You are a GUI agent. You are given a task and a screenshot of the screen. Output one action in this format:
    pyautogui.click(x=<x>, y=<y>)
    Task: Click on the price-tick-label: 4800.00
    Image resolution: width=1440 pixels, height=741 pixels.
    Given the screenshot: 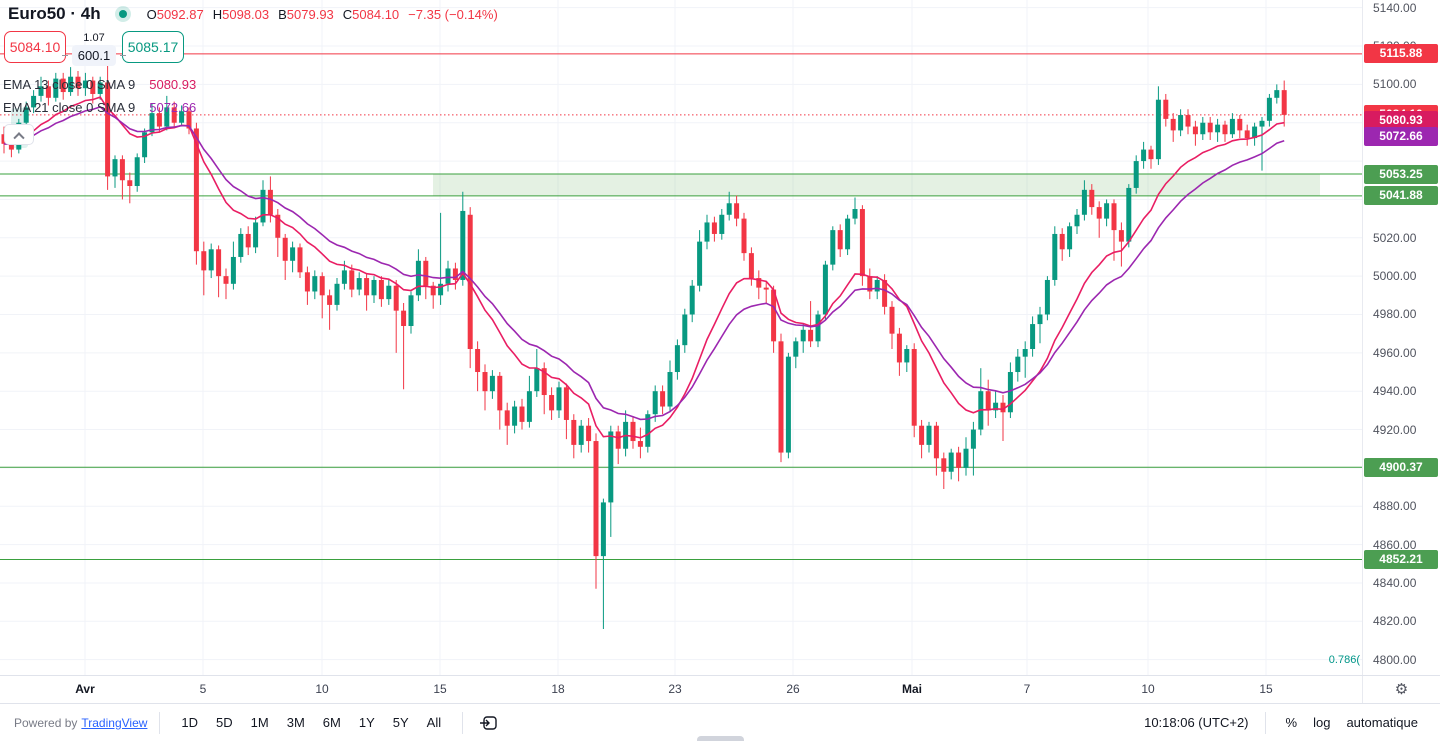 What is the action you would take?
    pyautogui.click(x=1395, y=659)
    